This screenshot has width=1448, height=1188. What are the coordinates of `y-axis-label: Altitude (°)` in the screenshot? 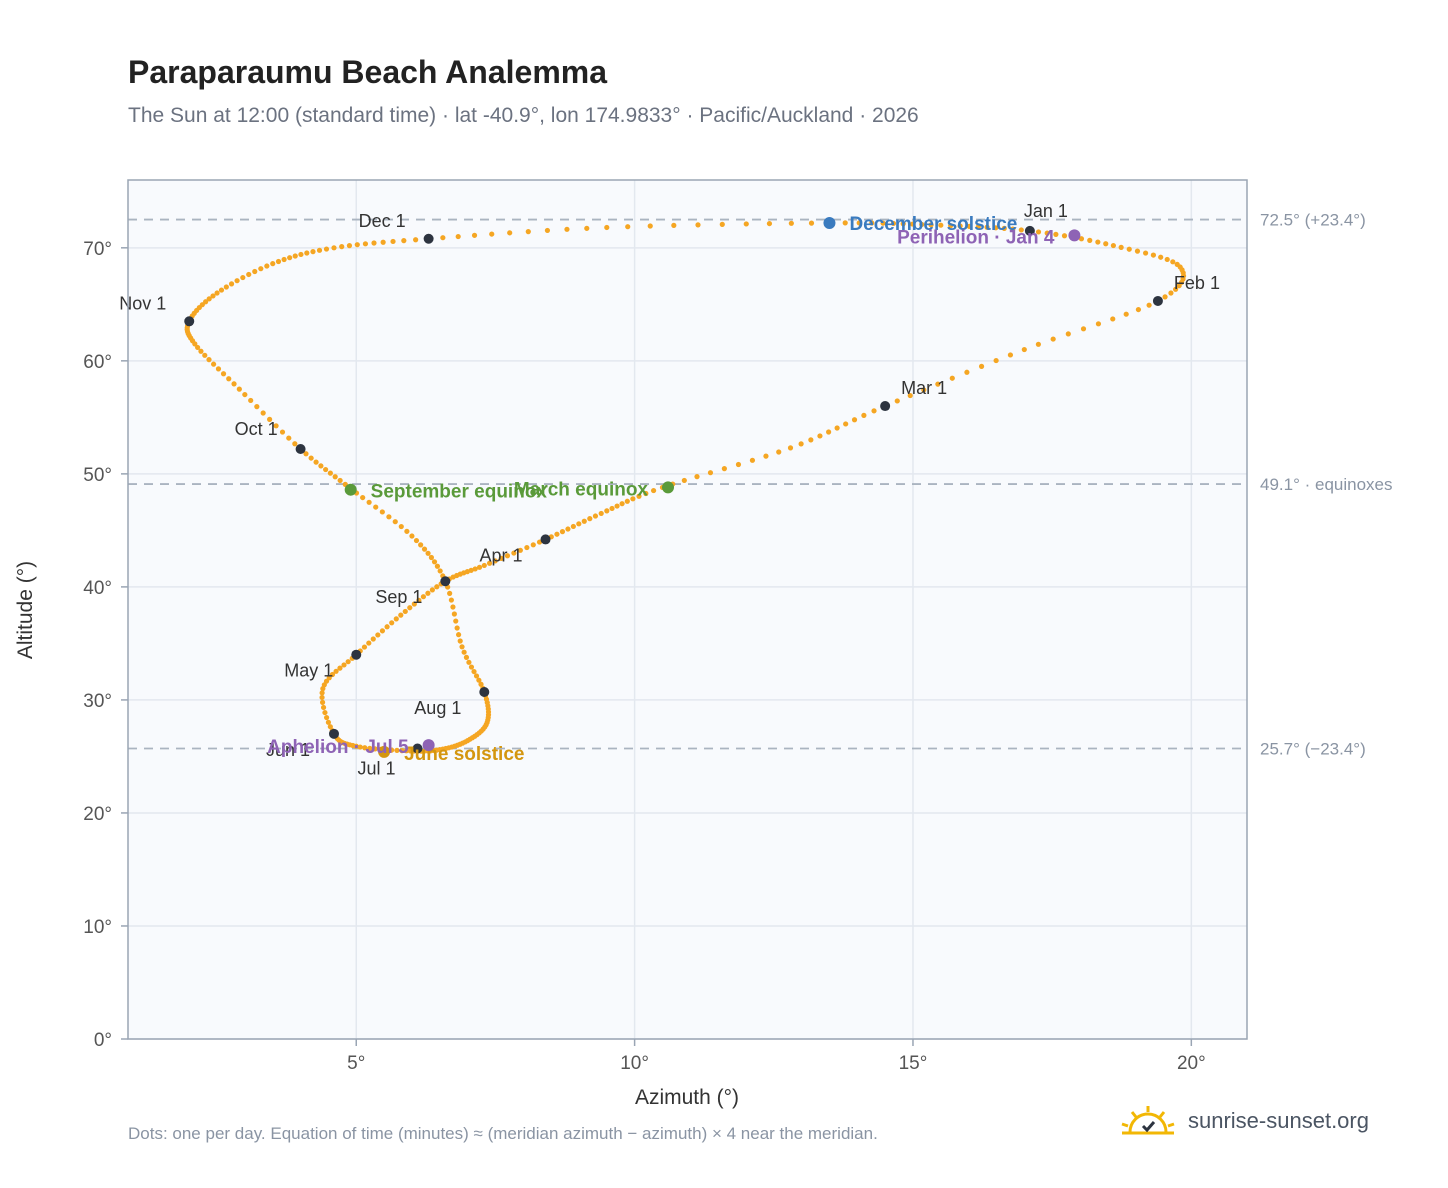 It's located at (25, 610).